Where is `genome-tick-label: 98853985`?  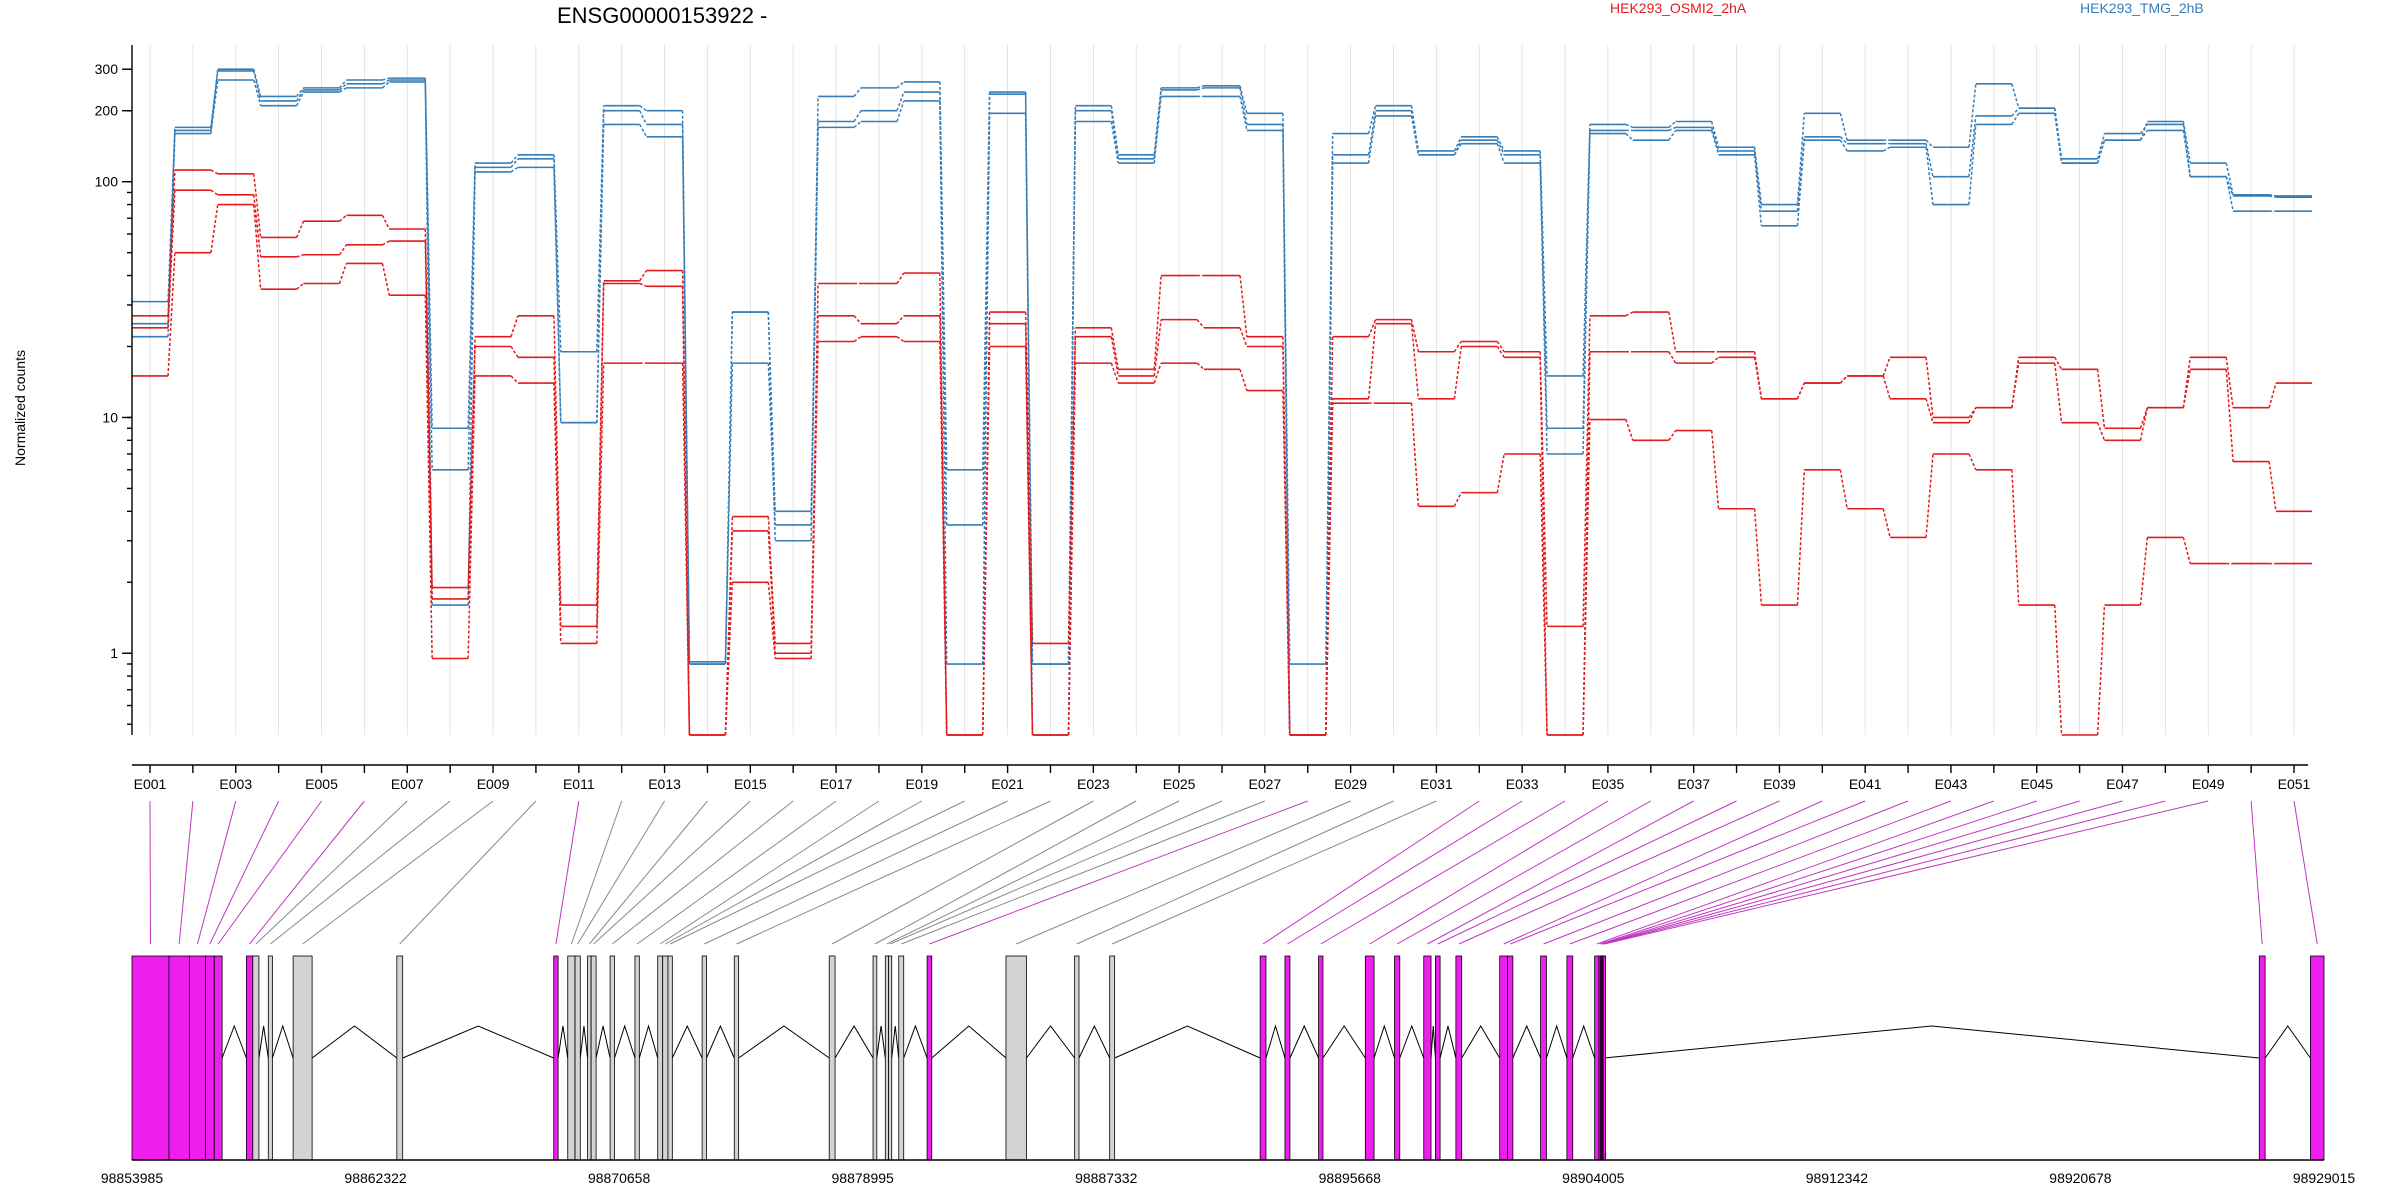
genome-tick-label: 98853985 is located at coordinates (132, 1178).